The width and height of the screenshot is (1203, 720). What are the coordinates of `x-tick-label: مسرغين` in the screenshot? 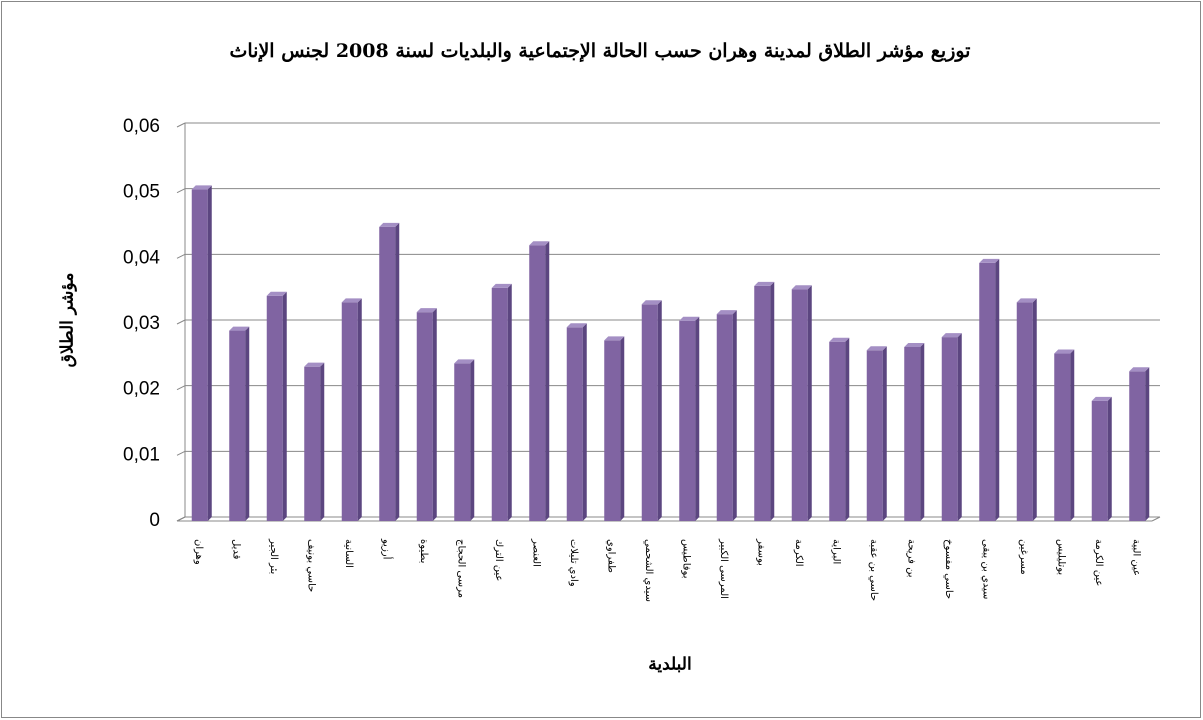 It's located at (1023, 557).